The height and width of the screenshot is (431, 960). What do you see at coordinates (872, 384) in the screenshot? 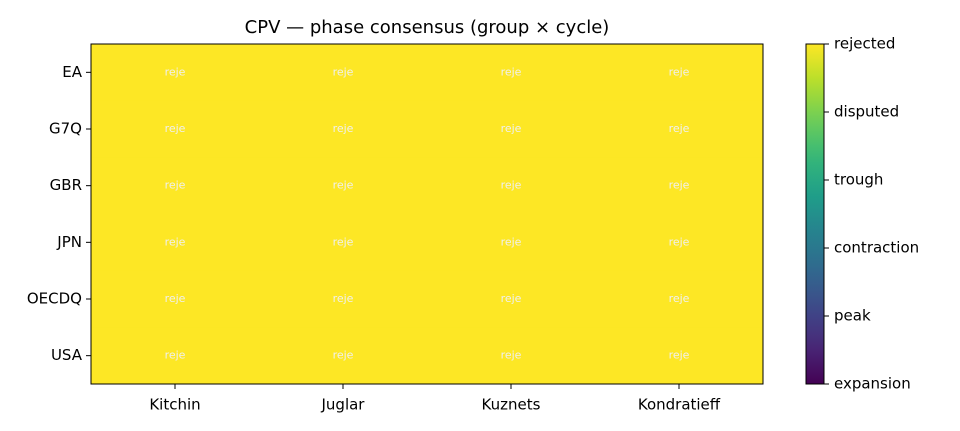
I see `colorbar-tick-label: expansion` at bounding box center [872, 384].